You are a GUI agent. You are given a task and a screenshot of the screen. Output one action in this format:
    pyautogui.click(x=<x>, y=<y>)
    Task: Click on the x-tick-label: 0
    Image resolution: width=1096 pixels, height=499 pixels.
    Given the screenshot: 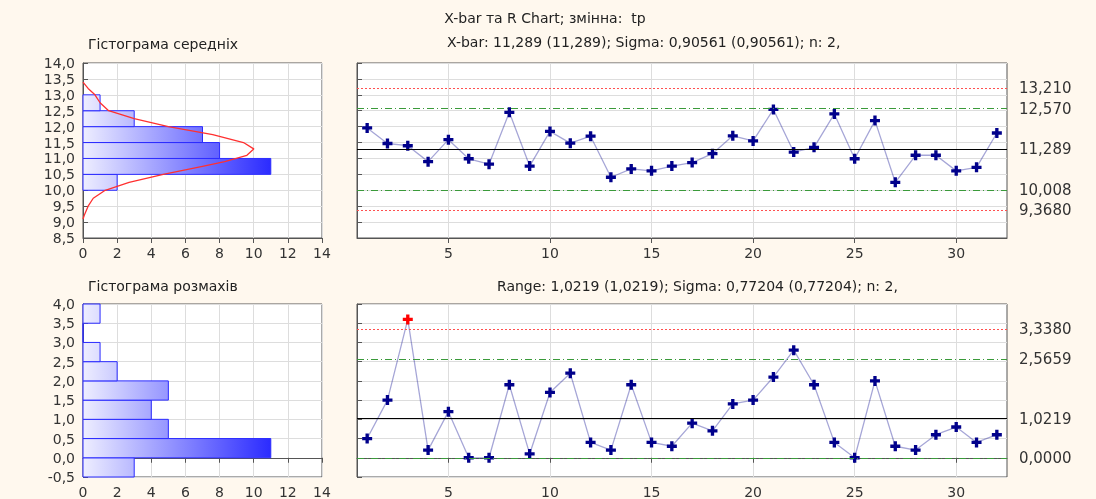 What is the action you would take?
    pyautogui.click(x=83, y=253)
    